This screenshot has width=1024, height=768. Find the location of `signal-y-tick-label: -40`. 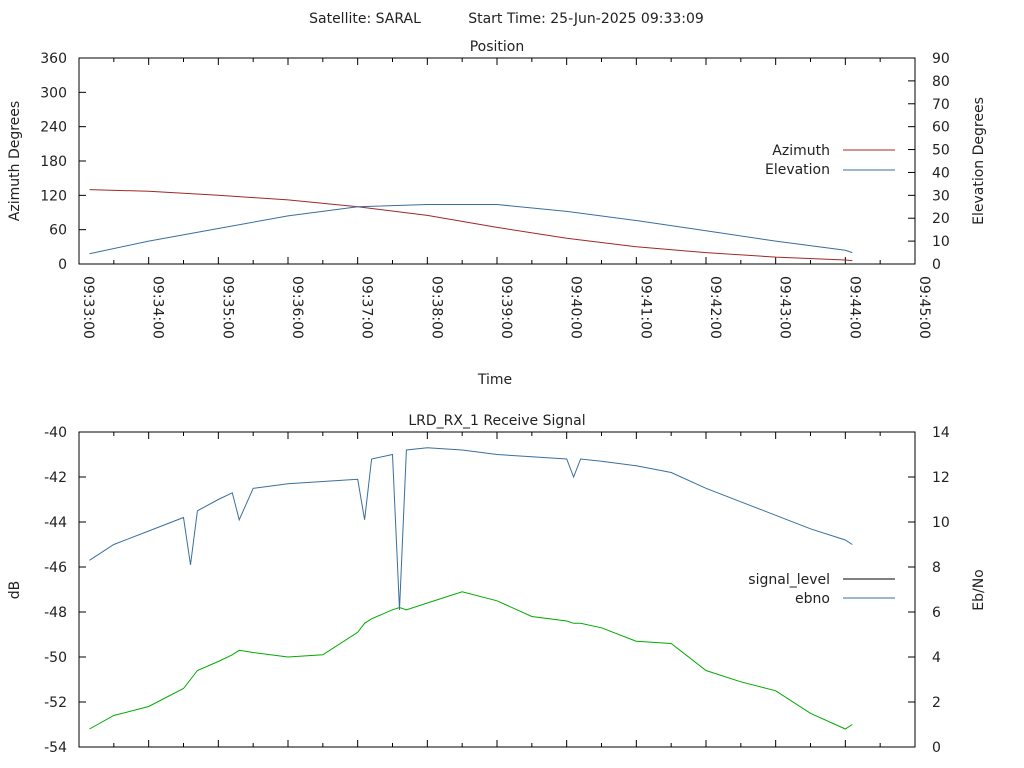

signal-y-tick-label: -40 is located at coordinates (55, 433).